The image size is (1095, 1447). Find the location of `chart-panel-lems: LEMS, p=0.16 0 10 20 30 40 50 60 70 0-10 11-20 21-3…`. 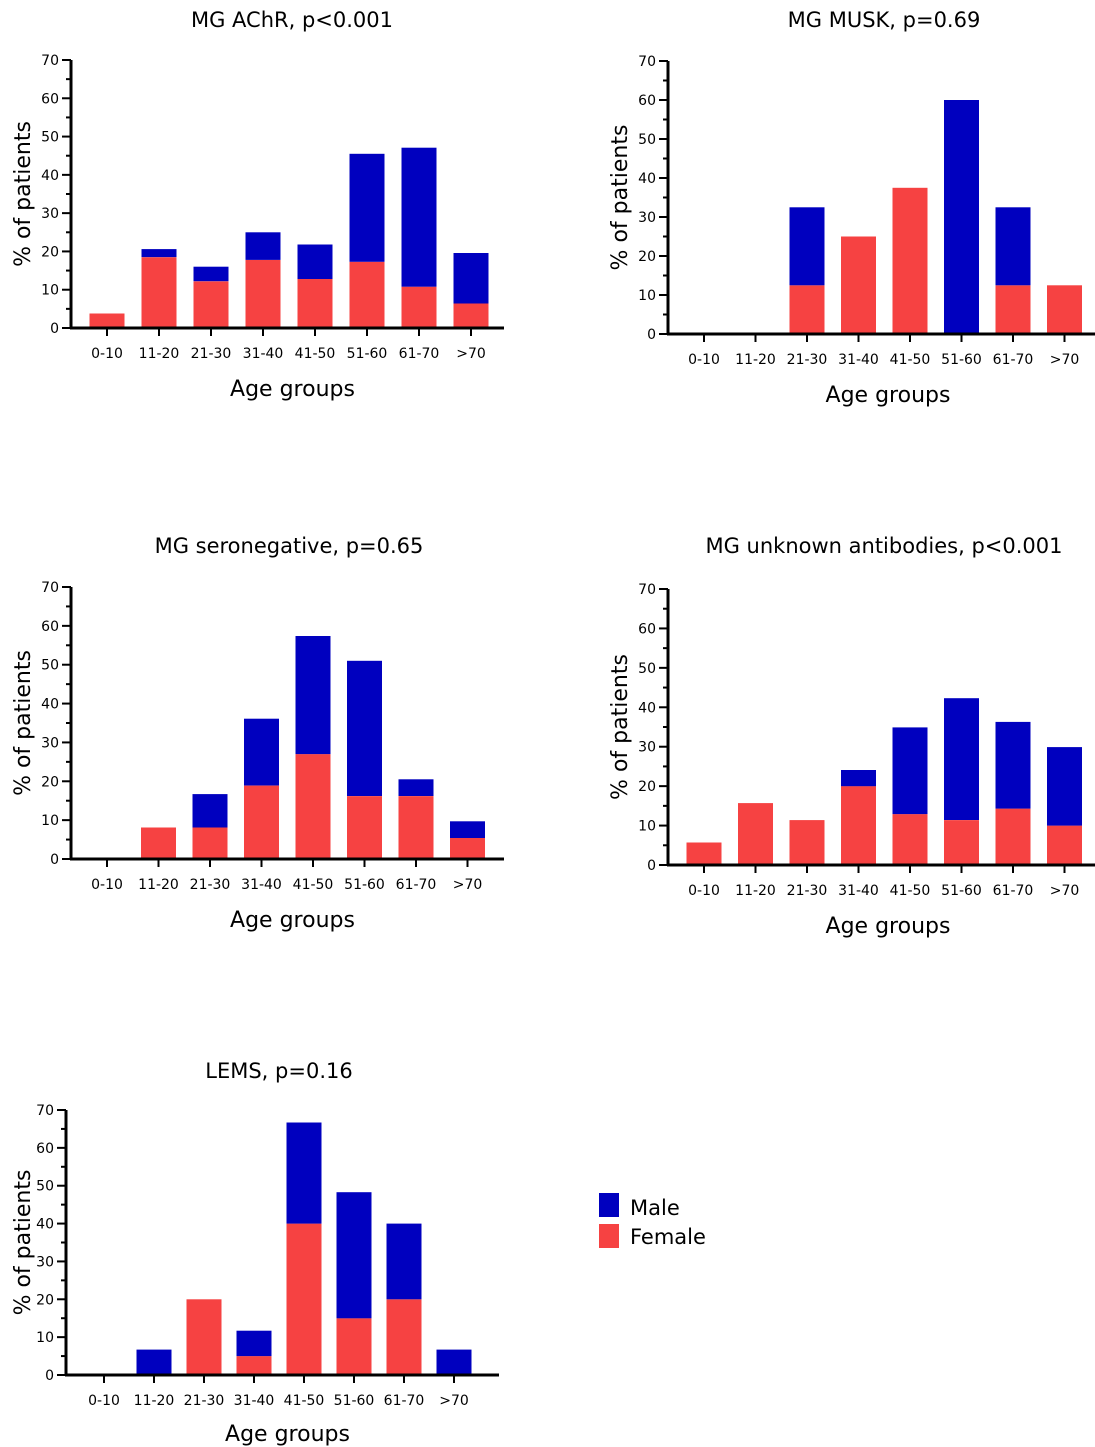

chart-panel-lems: LEMS, p=0.16 0 10 20 30 40 50 60 70 0-10 11-20 21-3… is located at coordinates (255, 1253).